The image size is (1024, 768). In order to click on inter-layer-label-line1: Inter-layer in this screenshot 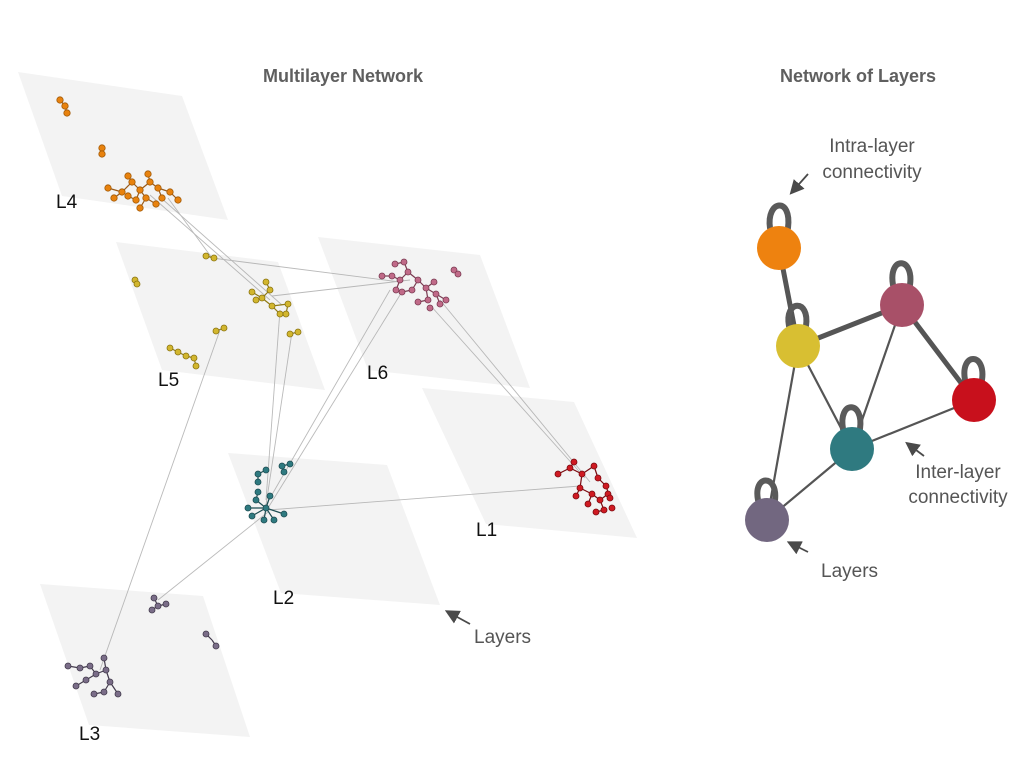, I will do `click(958, 472)`.